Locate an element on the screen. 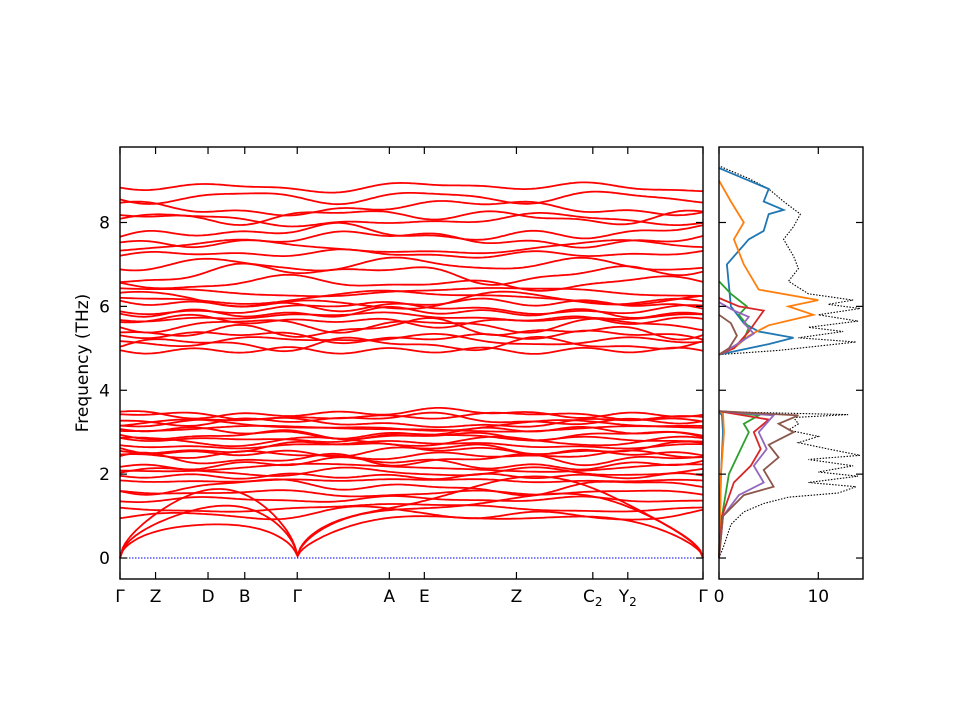 The width and height of the screenshot is (960, 724). dos-axis-ticks: 0 10 is located at coordinates (788, 377).